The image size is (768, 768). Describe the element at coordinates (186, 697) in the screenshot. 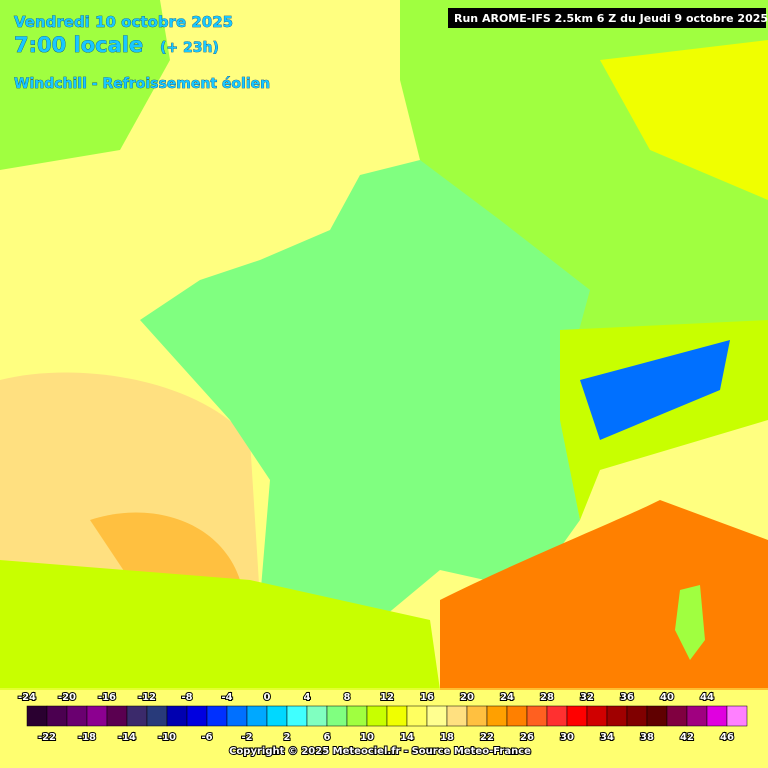

I see `legend-label: -8` at that location.